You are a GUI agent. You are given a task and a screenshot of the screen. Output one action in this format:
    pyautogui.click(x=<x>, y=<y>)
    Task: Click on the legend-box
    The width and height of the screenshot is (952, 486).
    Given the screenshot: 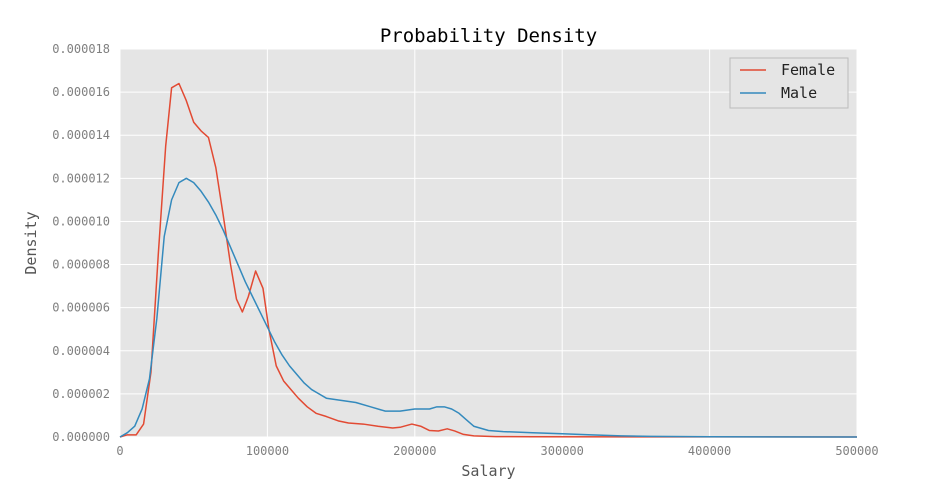 What is the action you would take?
    pyautogui.click(x=789, y=83)
    